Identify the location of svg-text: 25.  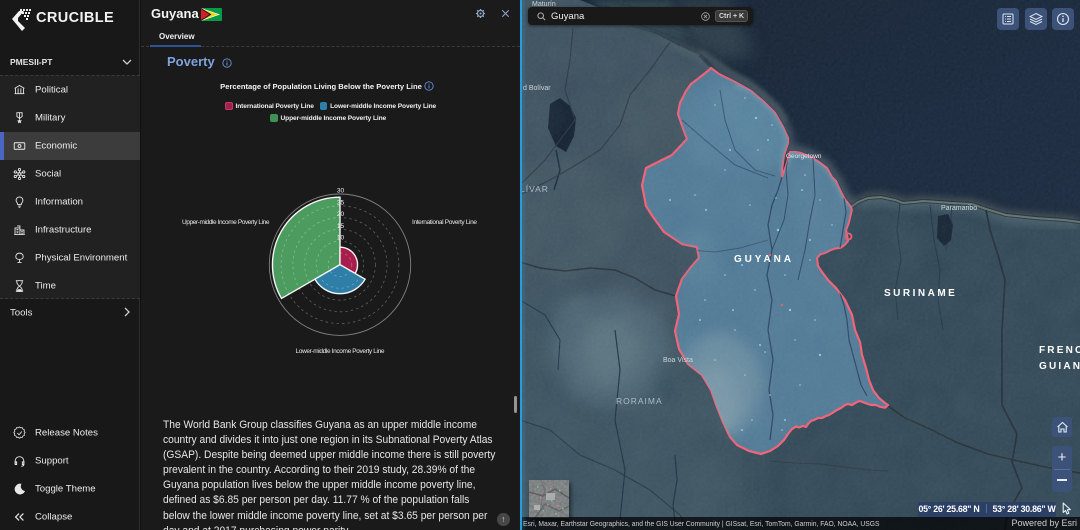
(341, 202).